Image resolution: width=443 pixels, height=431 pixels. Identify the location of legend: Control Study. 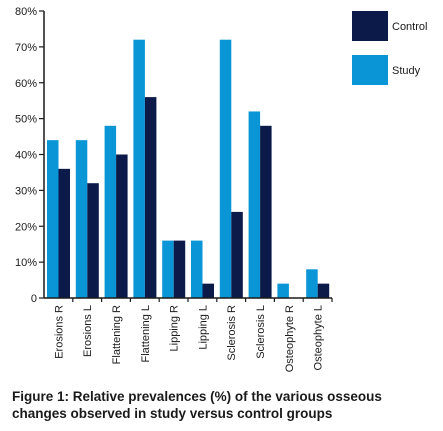
(389, 48).